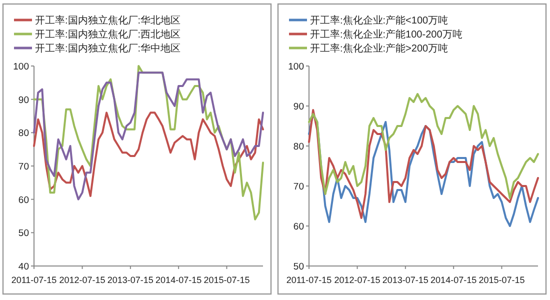 The width and height of the screenshot is (550, 300). I want to click on legend-label: 开工率:国内独立焦化厂:华中地区, so click(108, 48).